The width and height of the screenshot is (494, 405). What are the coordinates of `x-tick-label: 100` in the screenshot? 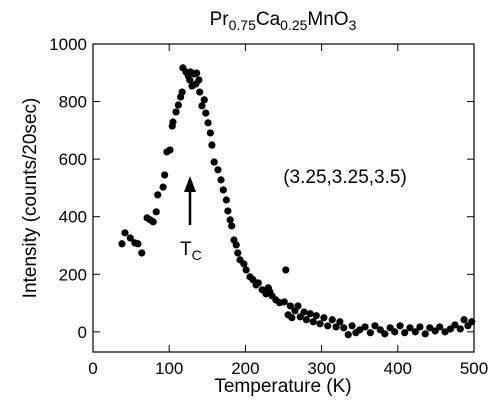 It's located at (169, 368).